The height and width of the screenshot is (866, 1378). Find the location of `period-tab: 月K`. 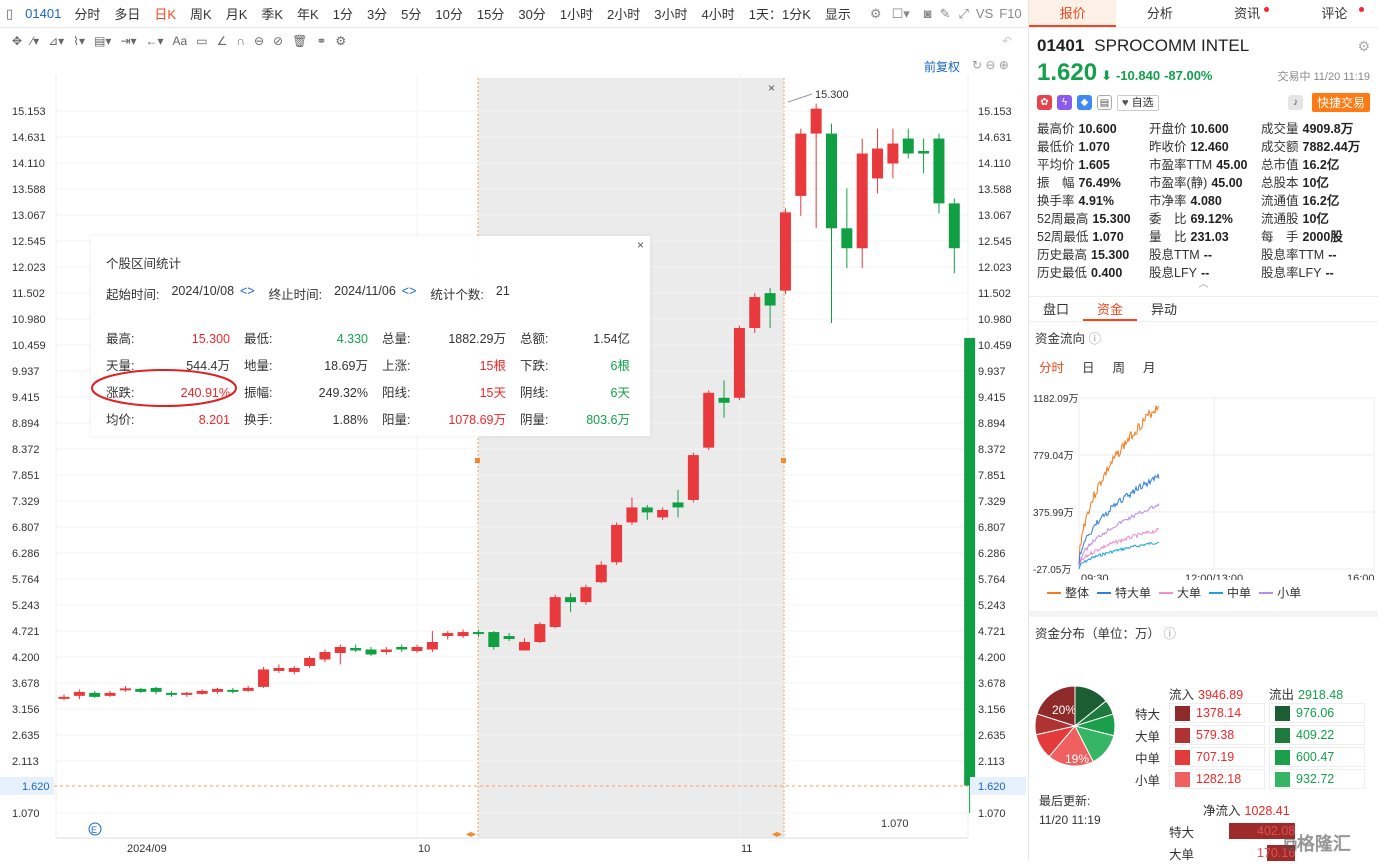

period-tab: 月K is located at coordinates (236, 14).